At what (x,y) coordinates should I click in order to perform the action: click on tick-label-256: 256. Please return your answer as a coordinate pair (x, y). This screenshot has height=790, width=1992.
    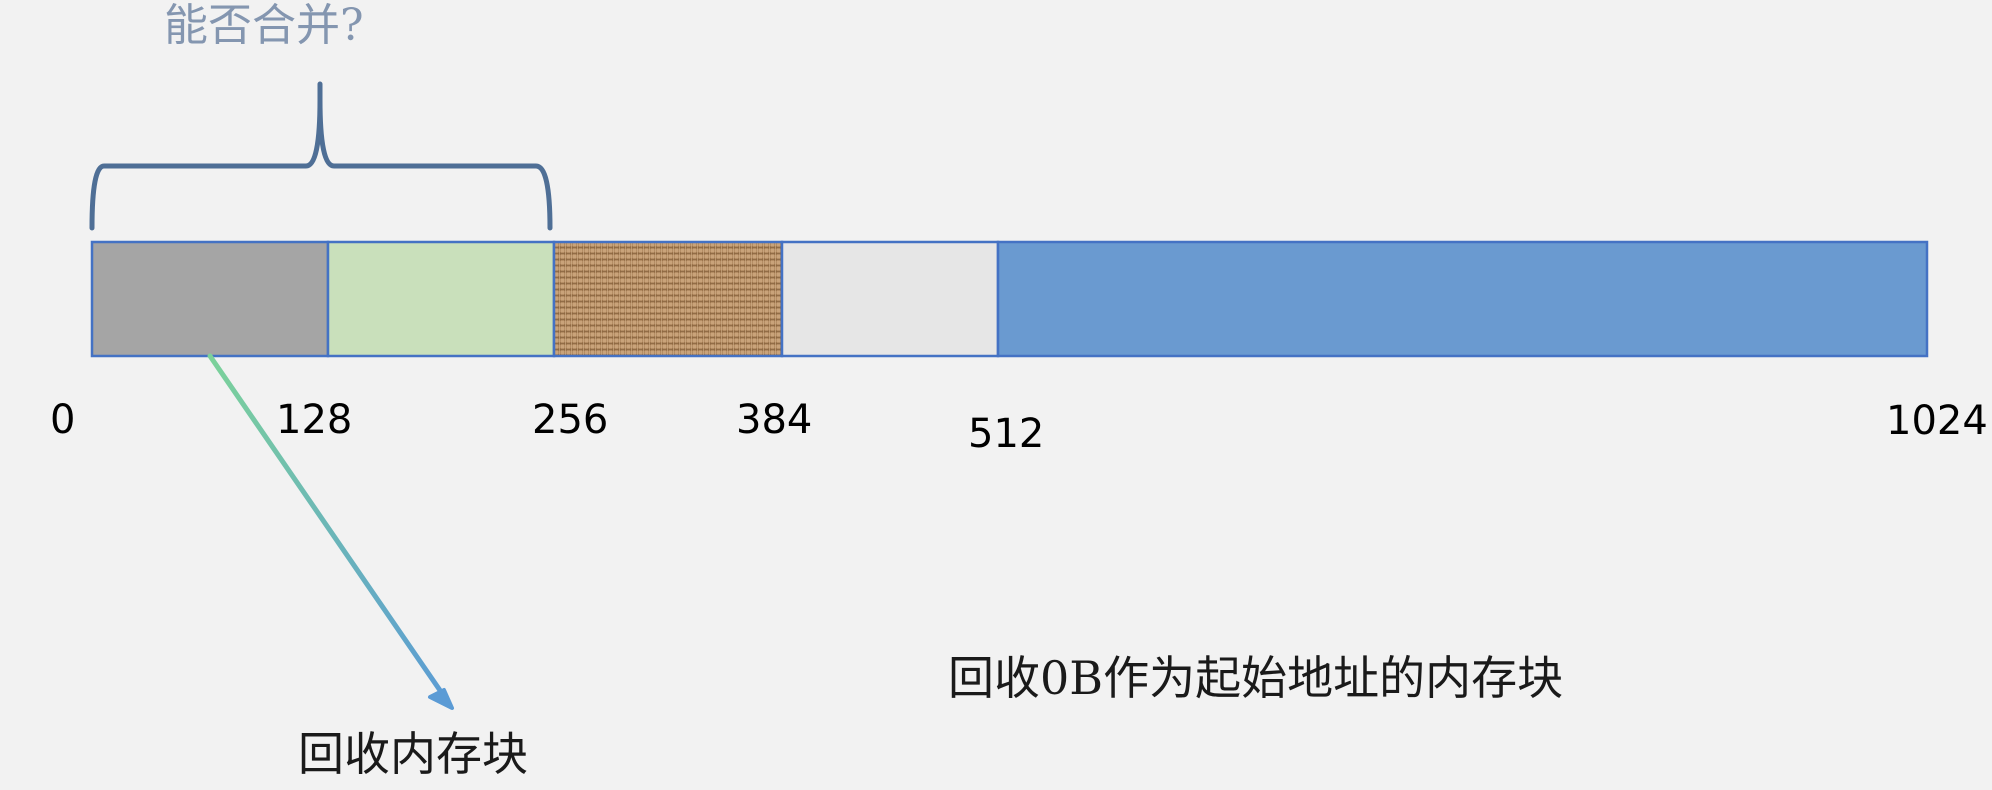
    Looking at the image, I should click on (570, 420).